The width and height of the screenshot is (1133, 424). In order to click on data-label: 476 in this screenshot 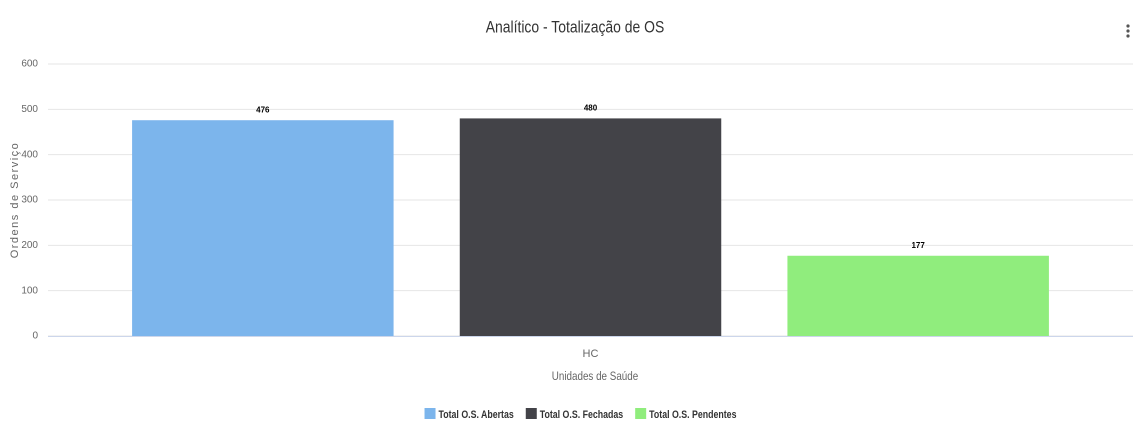, I will do `click(263, 109)`.